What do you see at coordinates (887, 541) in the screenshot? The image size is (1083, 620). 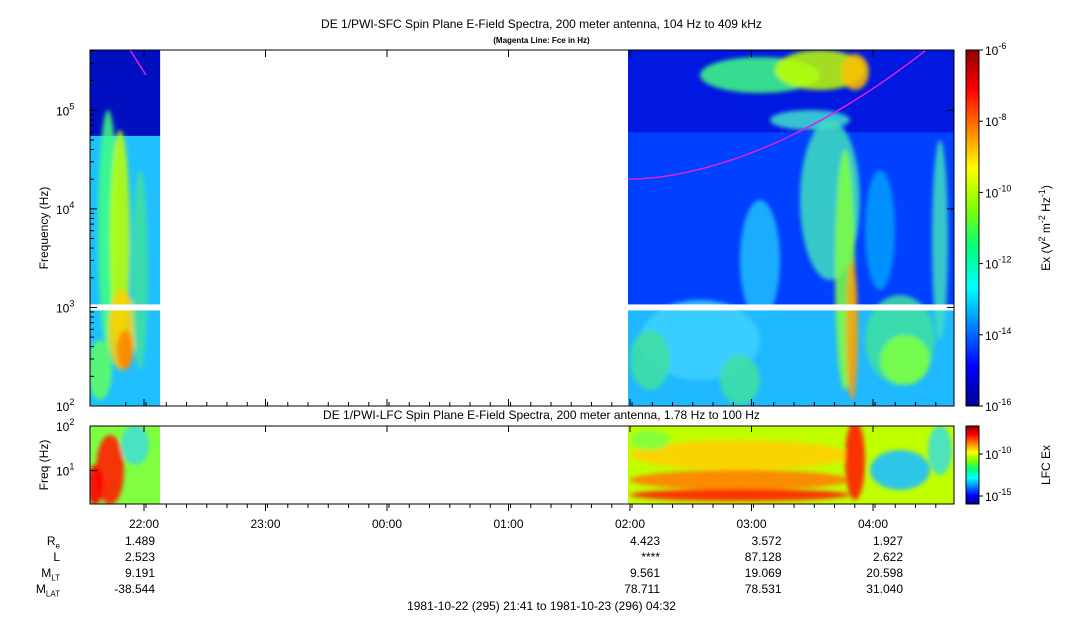 I see `ephemeris-value: 1.927` at bounding box center [887, 541].